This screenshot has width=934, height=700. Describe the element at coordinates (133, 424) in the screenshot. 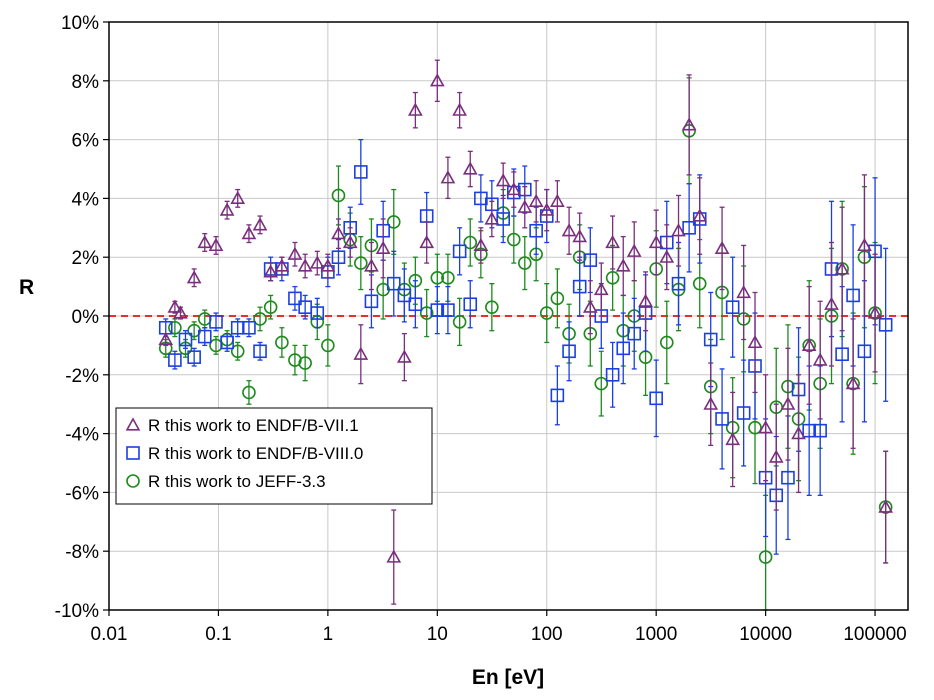

I see `legend-marker-triangle` at that location.